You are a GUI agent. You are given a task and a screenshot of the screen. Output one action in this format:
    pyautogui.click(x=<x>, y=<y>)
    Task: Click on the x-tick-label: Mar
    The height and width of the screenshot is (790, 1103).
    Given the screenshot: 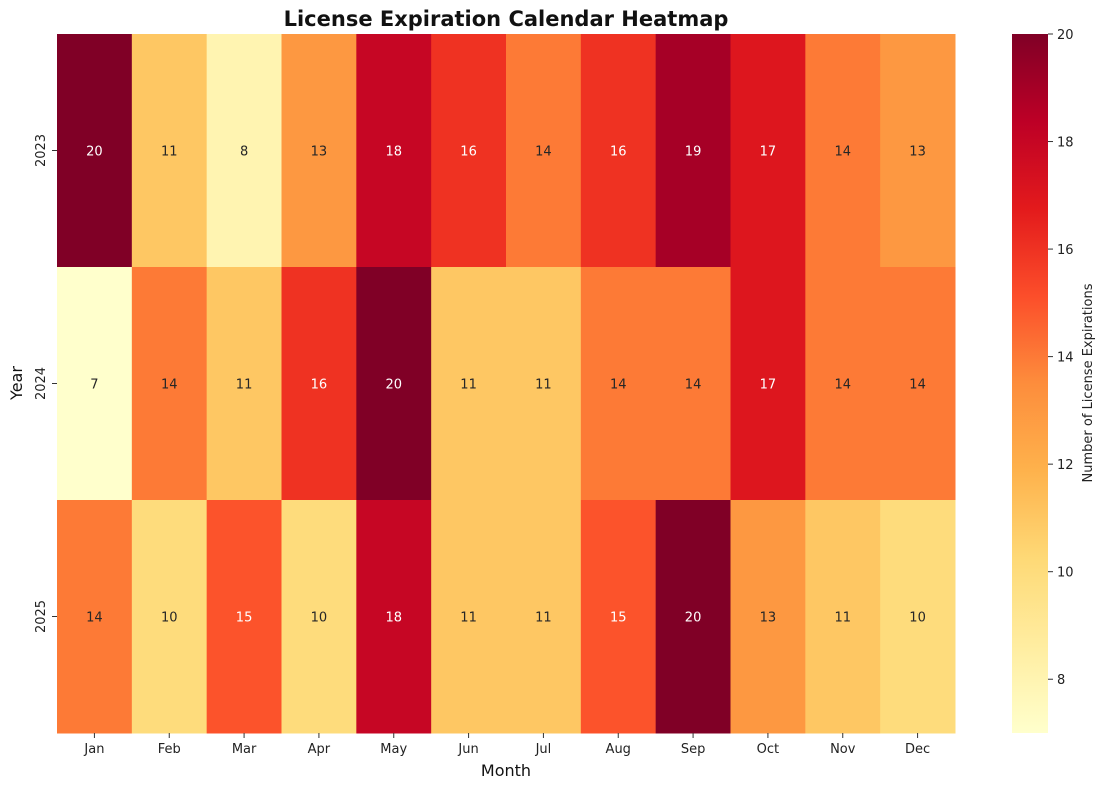 What is the action you would take?
    pyautogui.click(x=244, y=749)
    